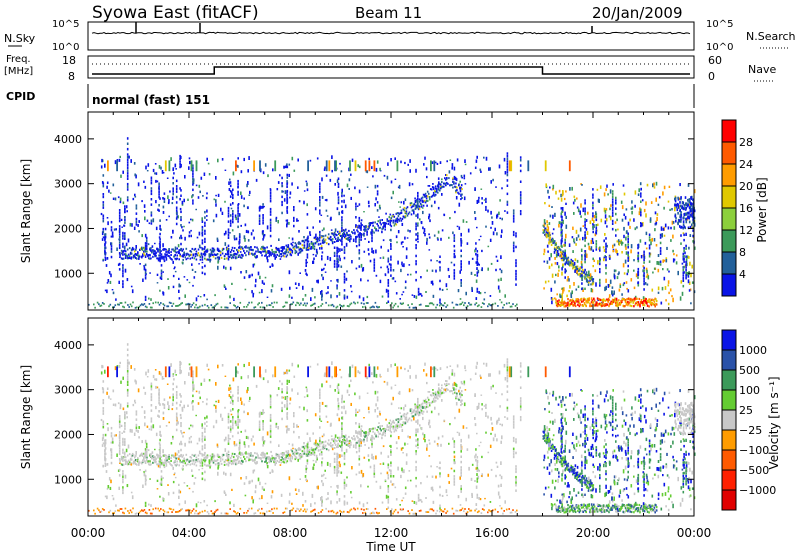 Image resolution: width=800 pixels, height=554 pixels. I want to click on power-colorbar-segment, so click(729, 197).